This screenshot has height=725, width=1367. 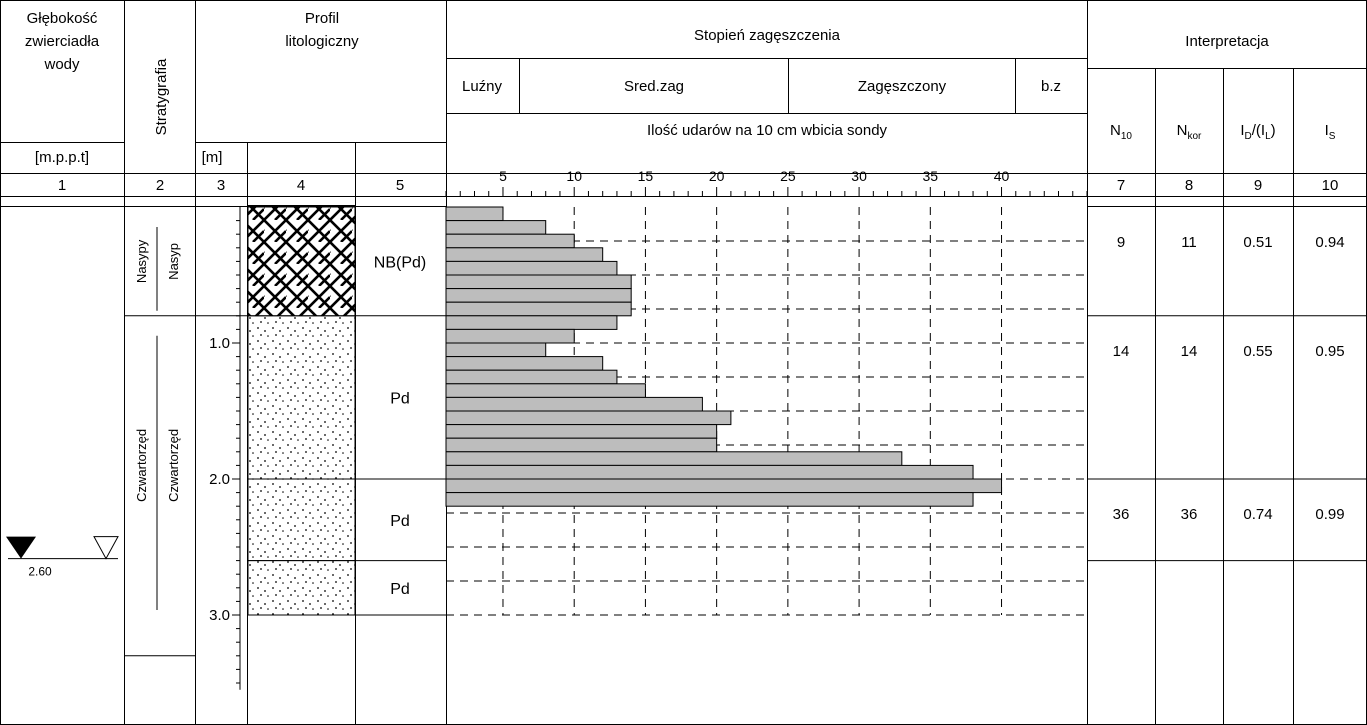 What do you see at coordinates (1189, 242) in the screenshot?
I see `interp-nkor-0: 11` at bounding box center [1189, 242].